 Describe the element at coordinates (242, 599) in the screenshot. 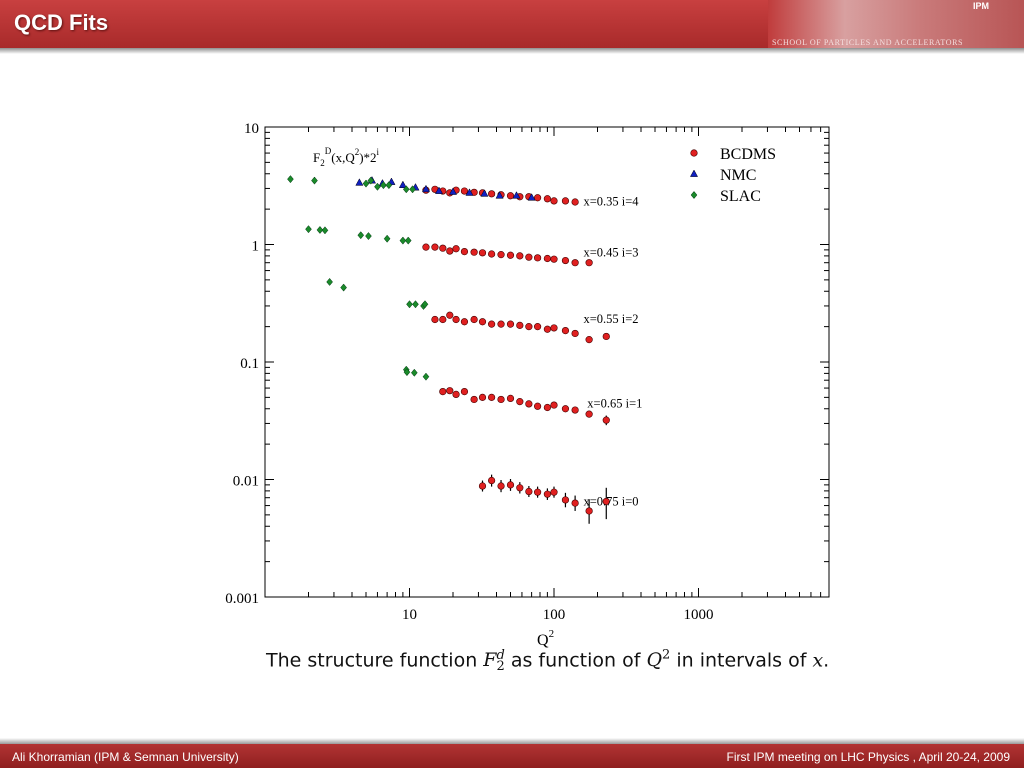

I see `y-tick-label: 0.001` at that location.